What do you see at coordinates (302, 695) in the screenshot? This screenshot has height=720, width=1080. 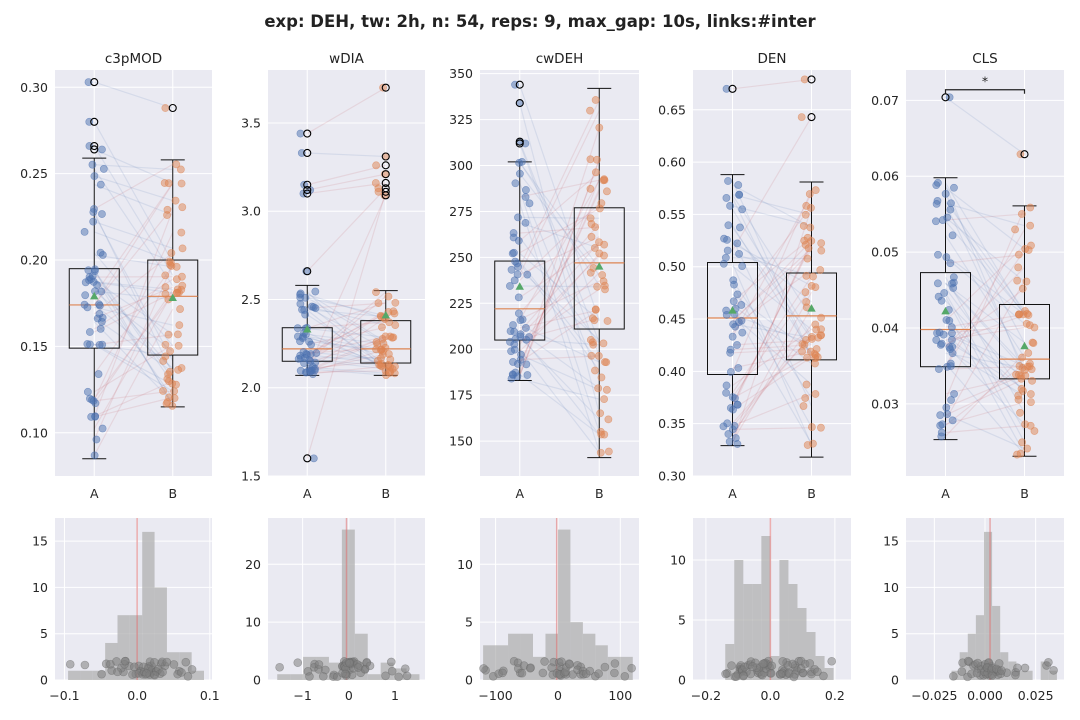 I see `x-tick-label: −1` at bounding box center [302, 695].